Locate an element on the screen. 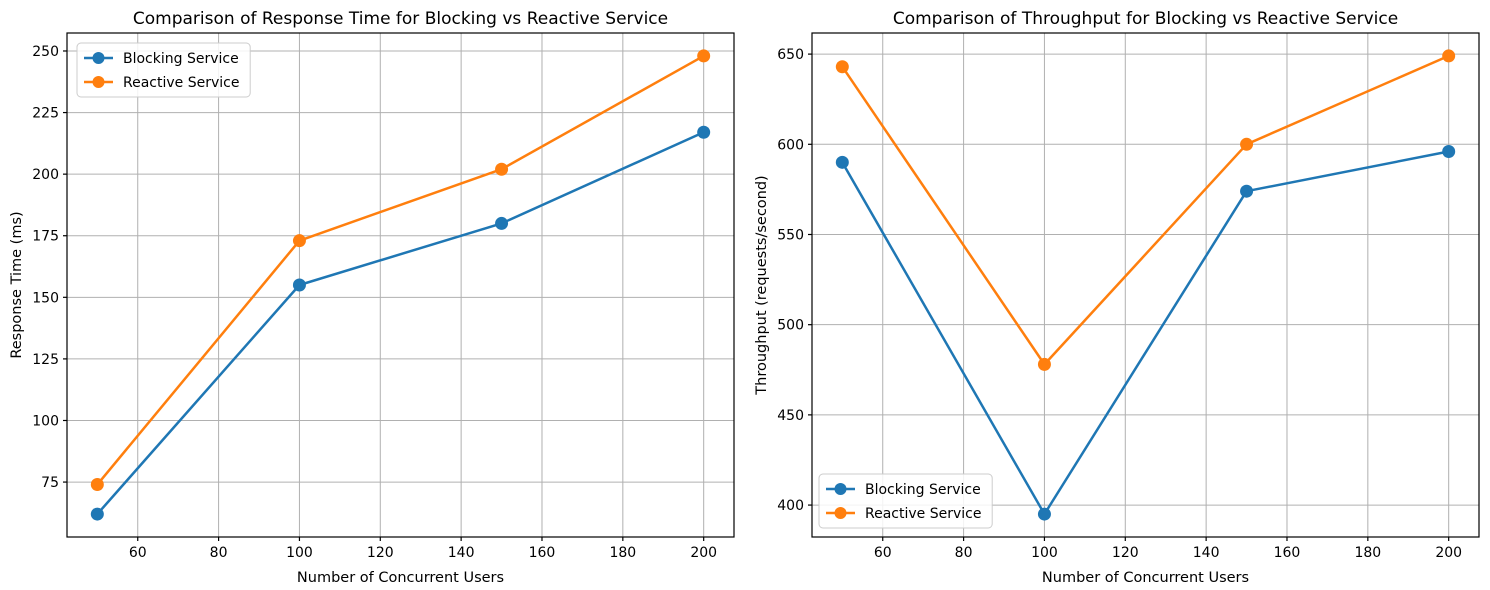 The height and width of the screenshot is (590, 1490). y-tick-label: 125 is located at coordinates (45, 360).